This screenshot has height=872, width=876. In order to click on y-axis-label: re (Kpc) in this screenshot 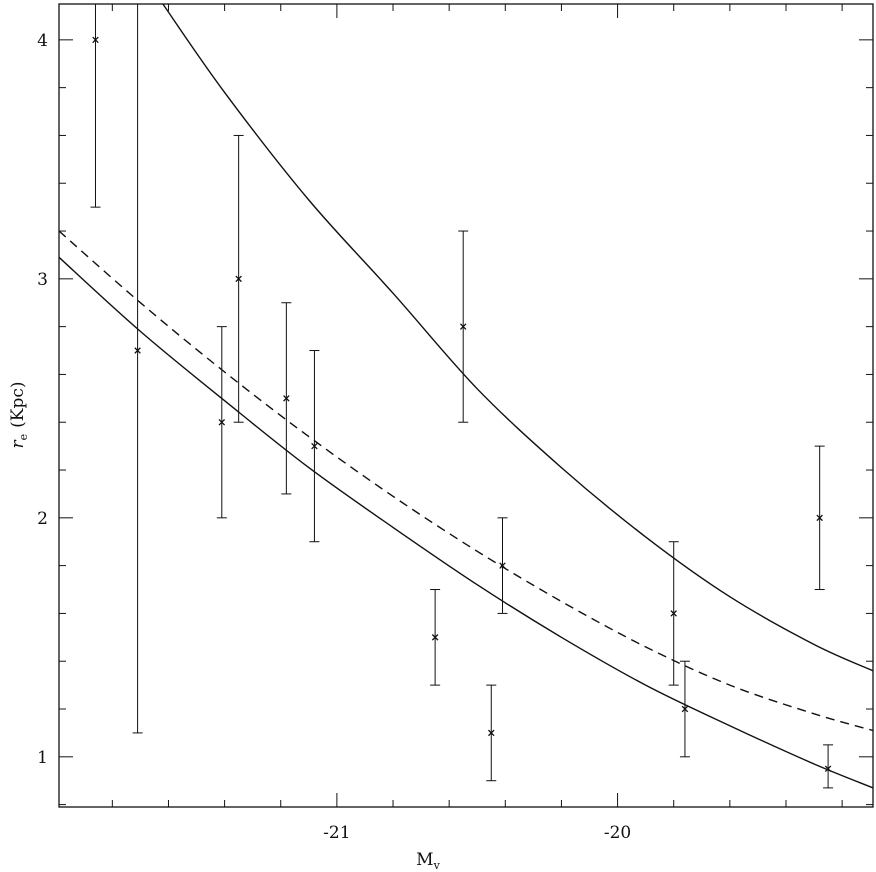, I will do `click(19, 414)`.